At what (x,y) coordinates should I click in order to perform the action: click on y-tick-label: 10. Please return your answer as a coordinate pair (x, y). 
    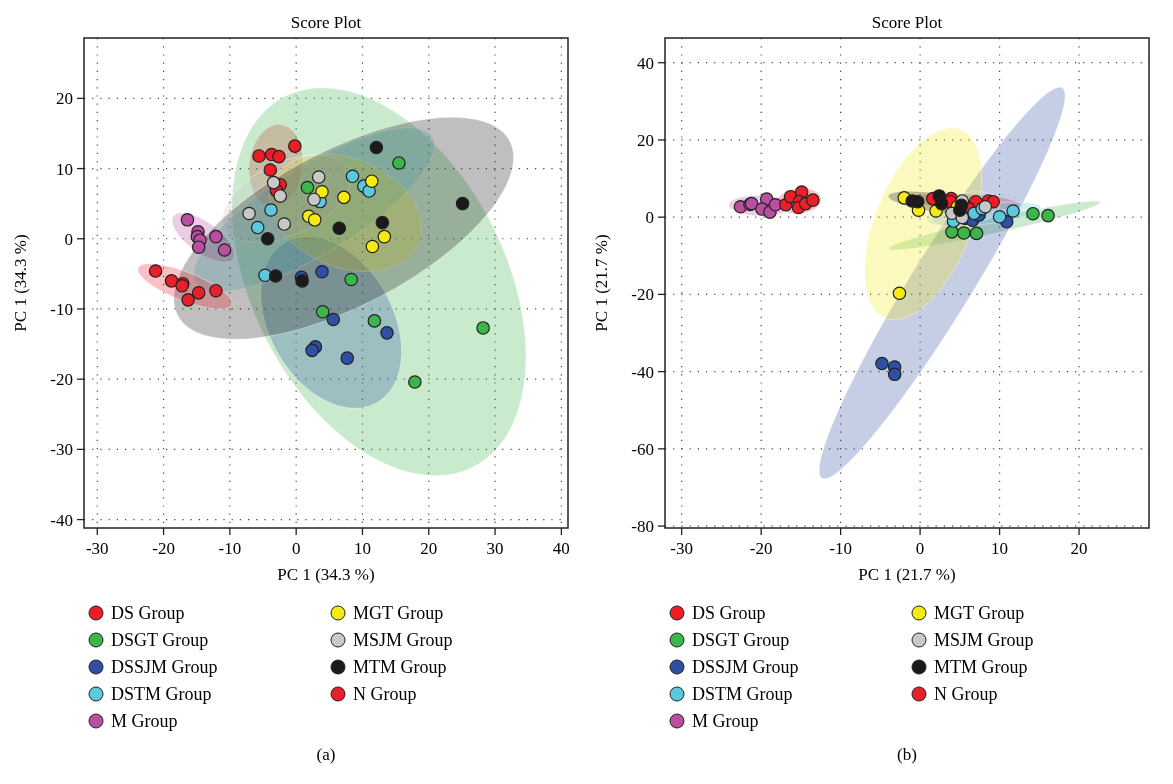
    Looking at the image, I should click on (64, 169).